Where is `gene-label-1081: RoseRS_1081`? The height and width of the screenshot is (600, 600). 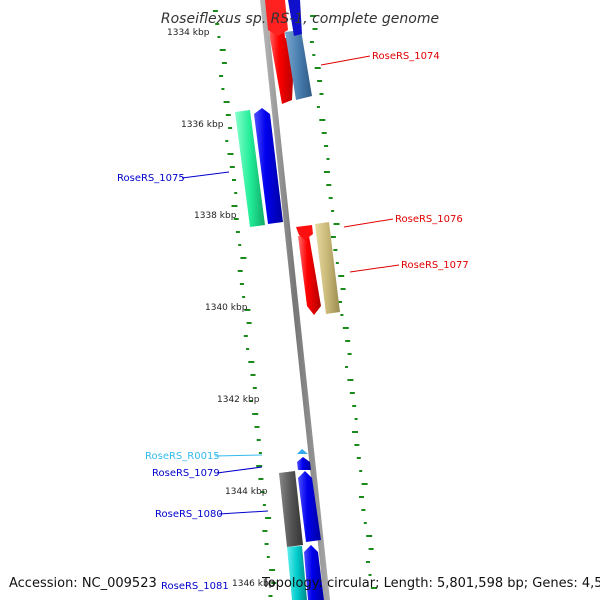 gene-label-1081: RoseRS_1081 is located at coordinates (195, 586).